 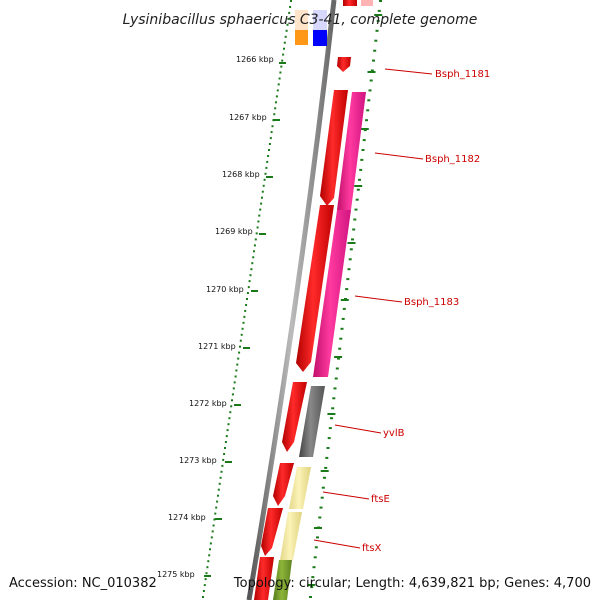 What do you see at coordinates (332, 293) in the screenshot?
I see `gene-bsph-1183-magenta` at bounding box center [332, 293].